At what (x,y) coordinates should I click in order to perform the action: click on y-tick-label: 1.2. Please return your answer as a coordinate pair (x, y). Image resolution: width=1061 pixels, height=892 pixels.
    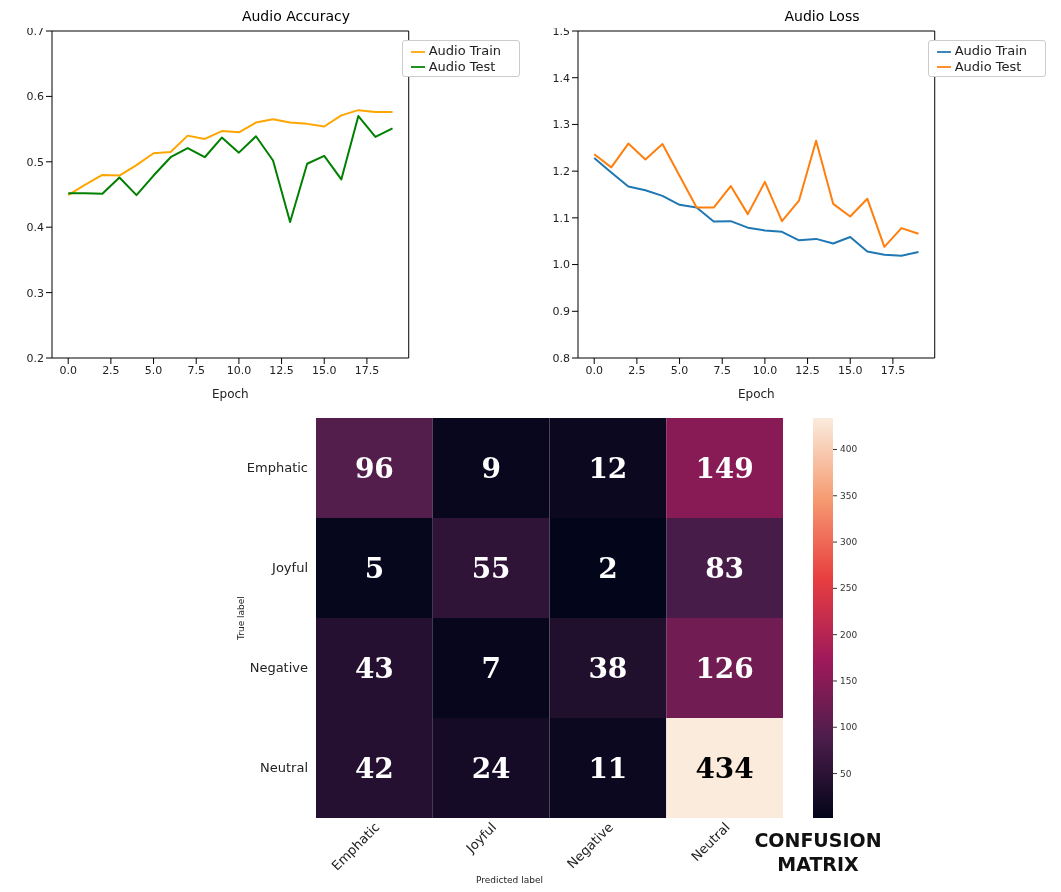
    Looking at the image, I should click on (561, 172).